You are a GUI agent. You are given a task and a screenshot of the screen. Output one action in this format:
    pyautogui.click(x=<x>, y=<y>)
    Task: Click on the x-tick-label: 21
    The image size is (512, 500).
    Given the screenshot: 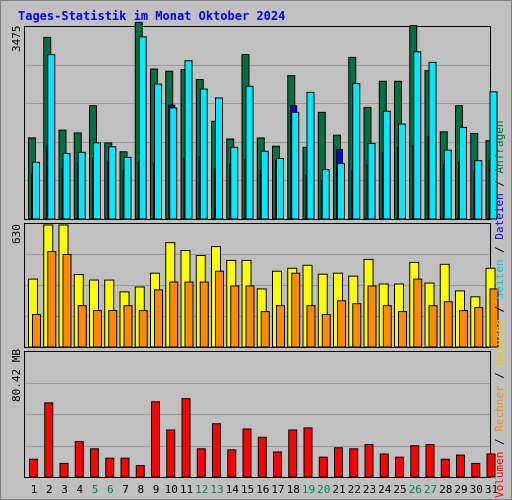 What is the action you would take?
    pyautogui.click(x=338, y=489)
    